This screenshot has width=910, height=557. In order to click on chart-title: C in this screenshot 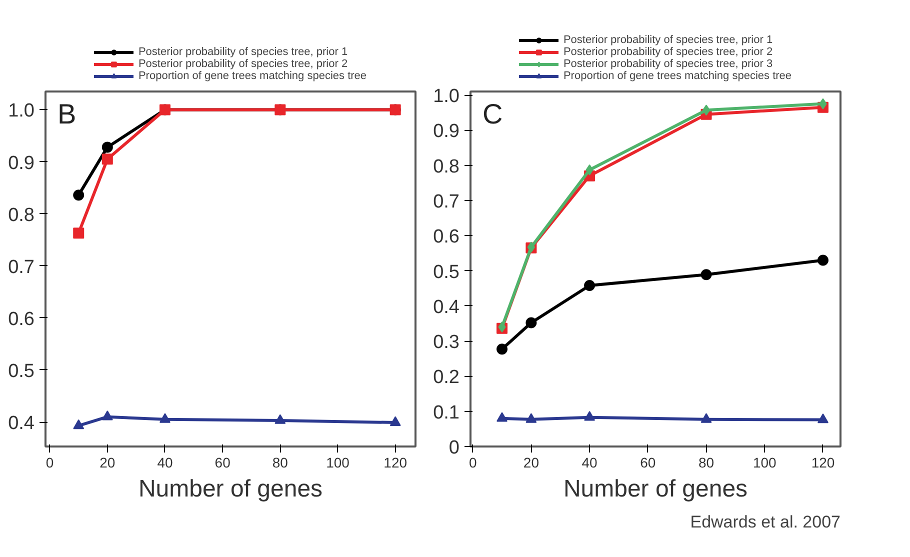, I will do `click(492, 114)`.